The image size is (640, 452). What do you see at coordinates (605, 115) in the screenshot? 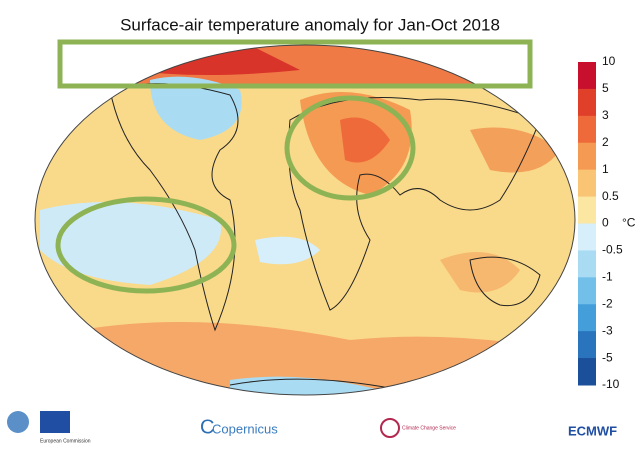
I see `colorbar-label: 3` at bounding box center [605, 115].